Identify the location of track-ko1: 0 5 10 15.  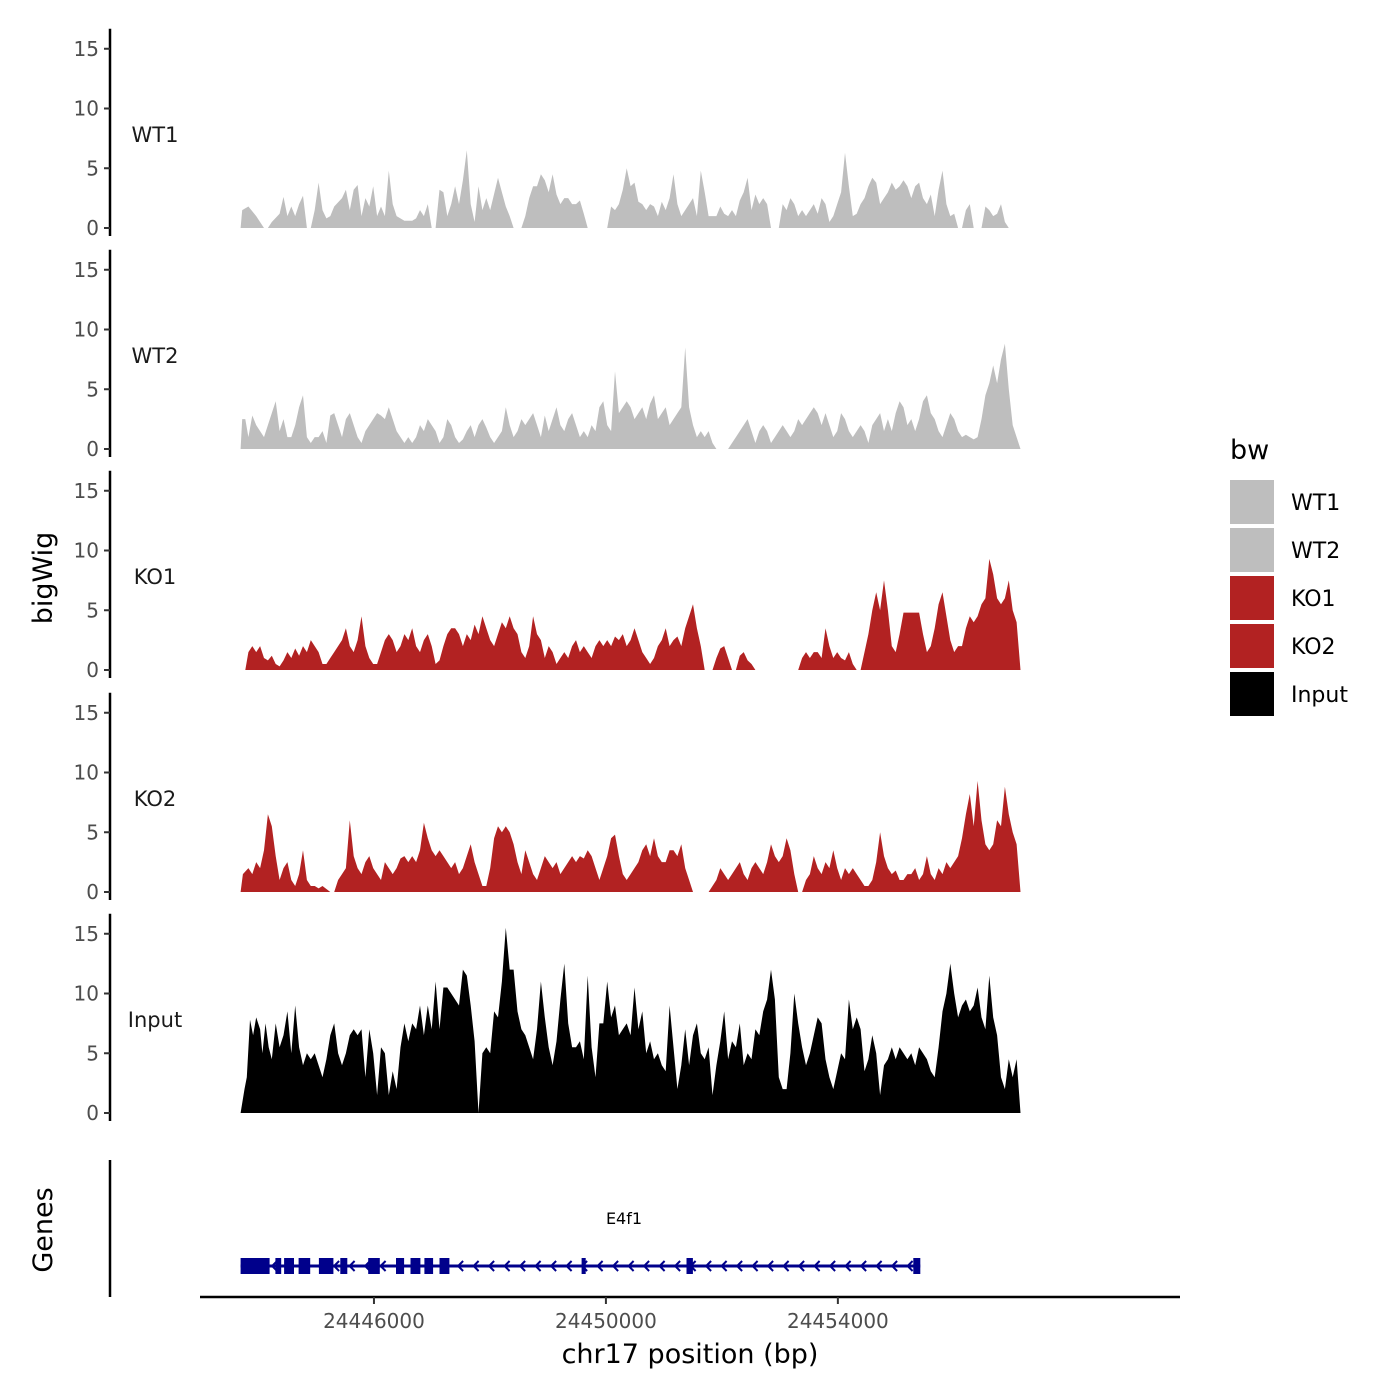
(547, 576).